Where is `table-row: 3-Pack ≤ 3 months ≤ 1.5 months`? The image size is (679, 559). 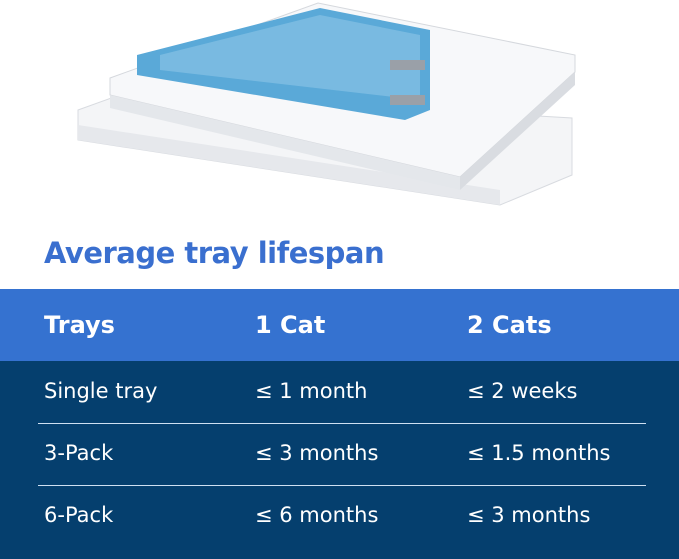
table-row: 3-Pack ≤ 3 months ≤ 1.5 months is located at coordinates (339, 454).